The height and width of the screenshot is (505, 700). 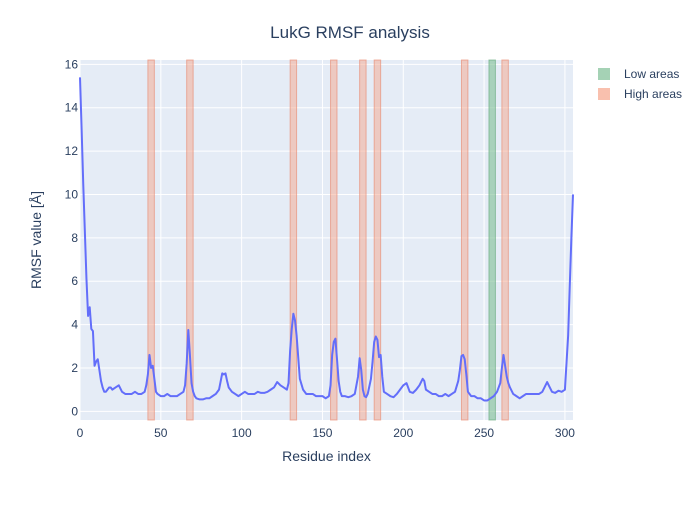 What do you see at coordinates (80, 433) in the screenshot?
I see `x-tick-label: 0` at bounding box center [80, 433].